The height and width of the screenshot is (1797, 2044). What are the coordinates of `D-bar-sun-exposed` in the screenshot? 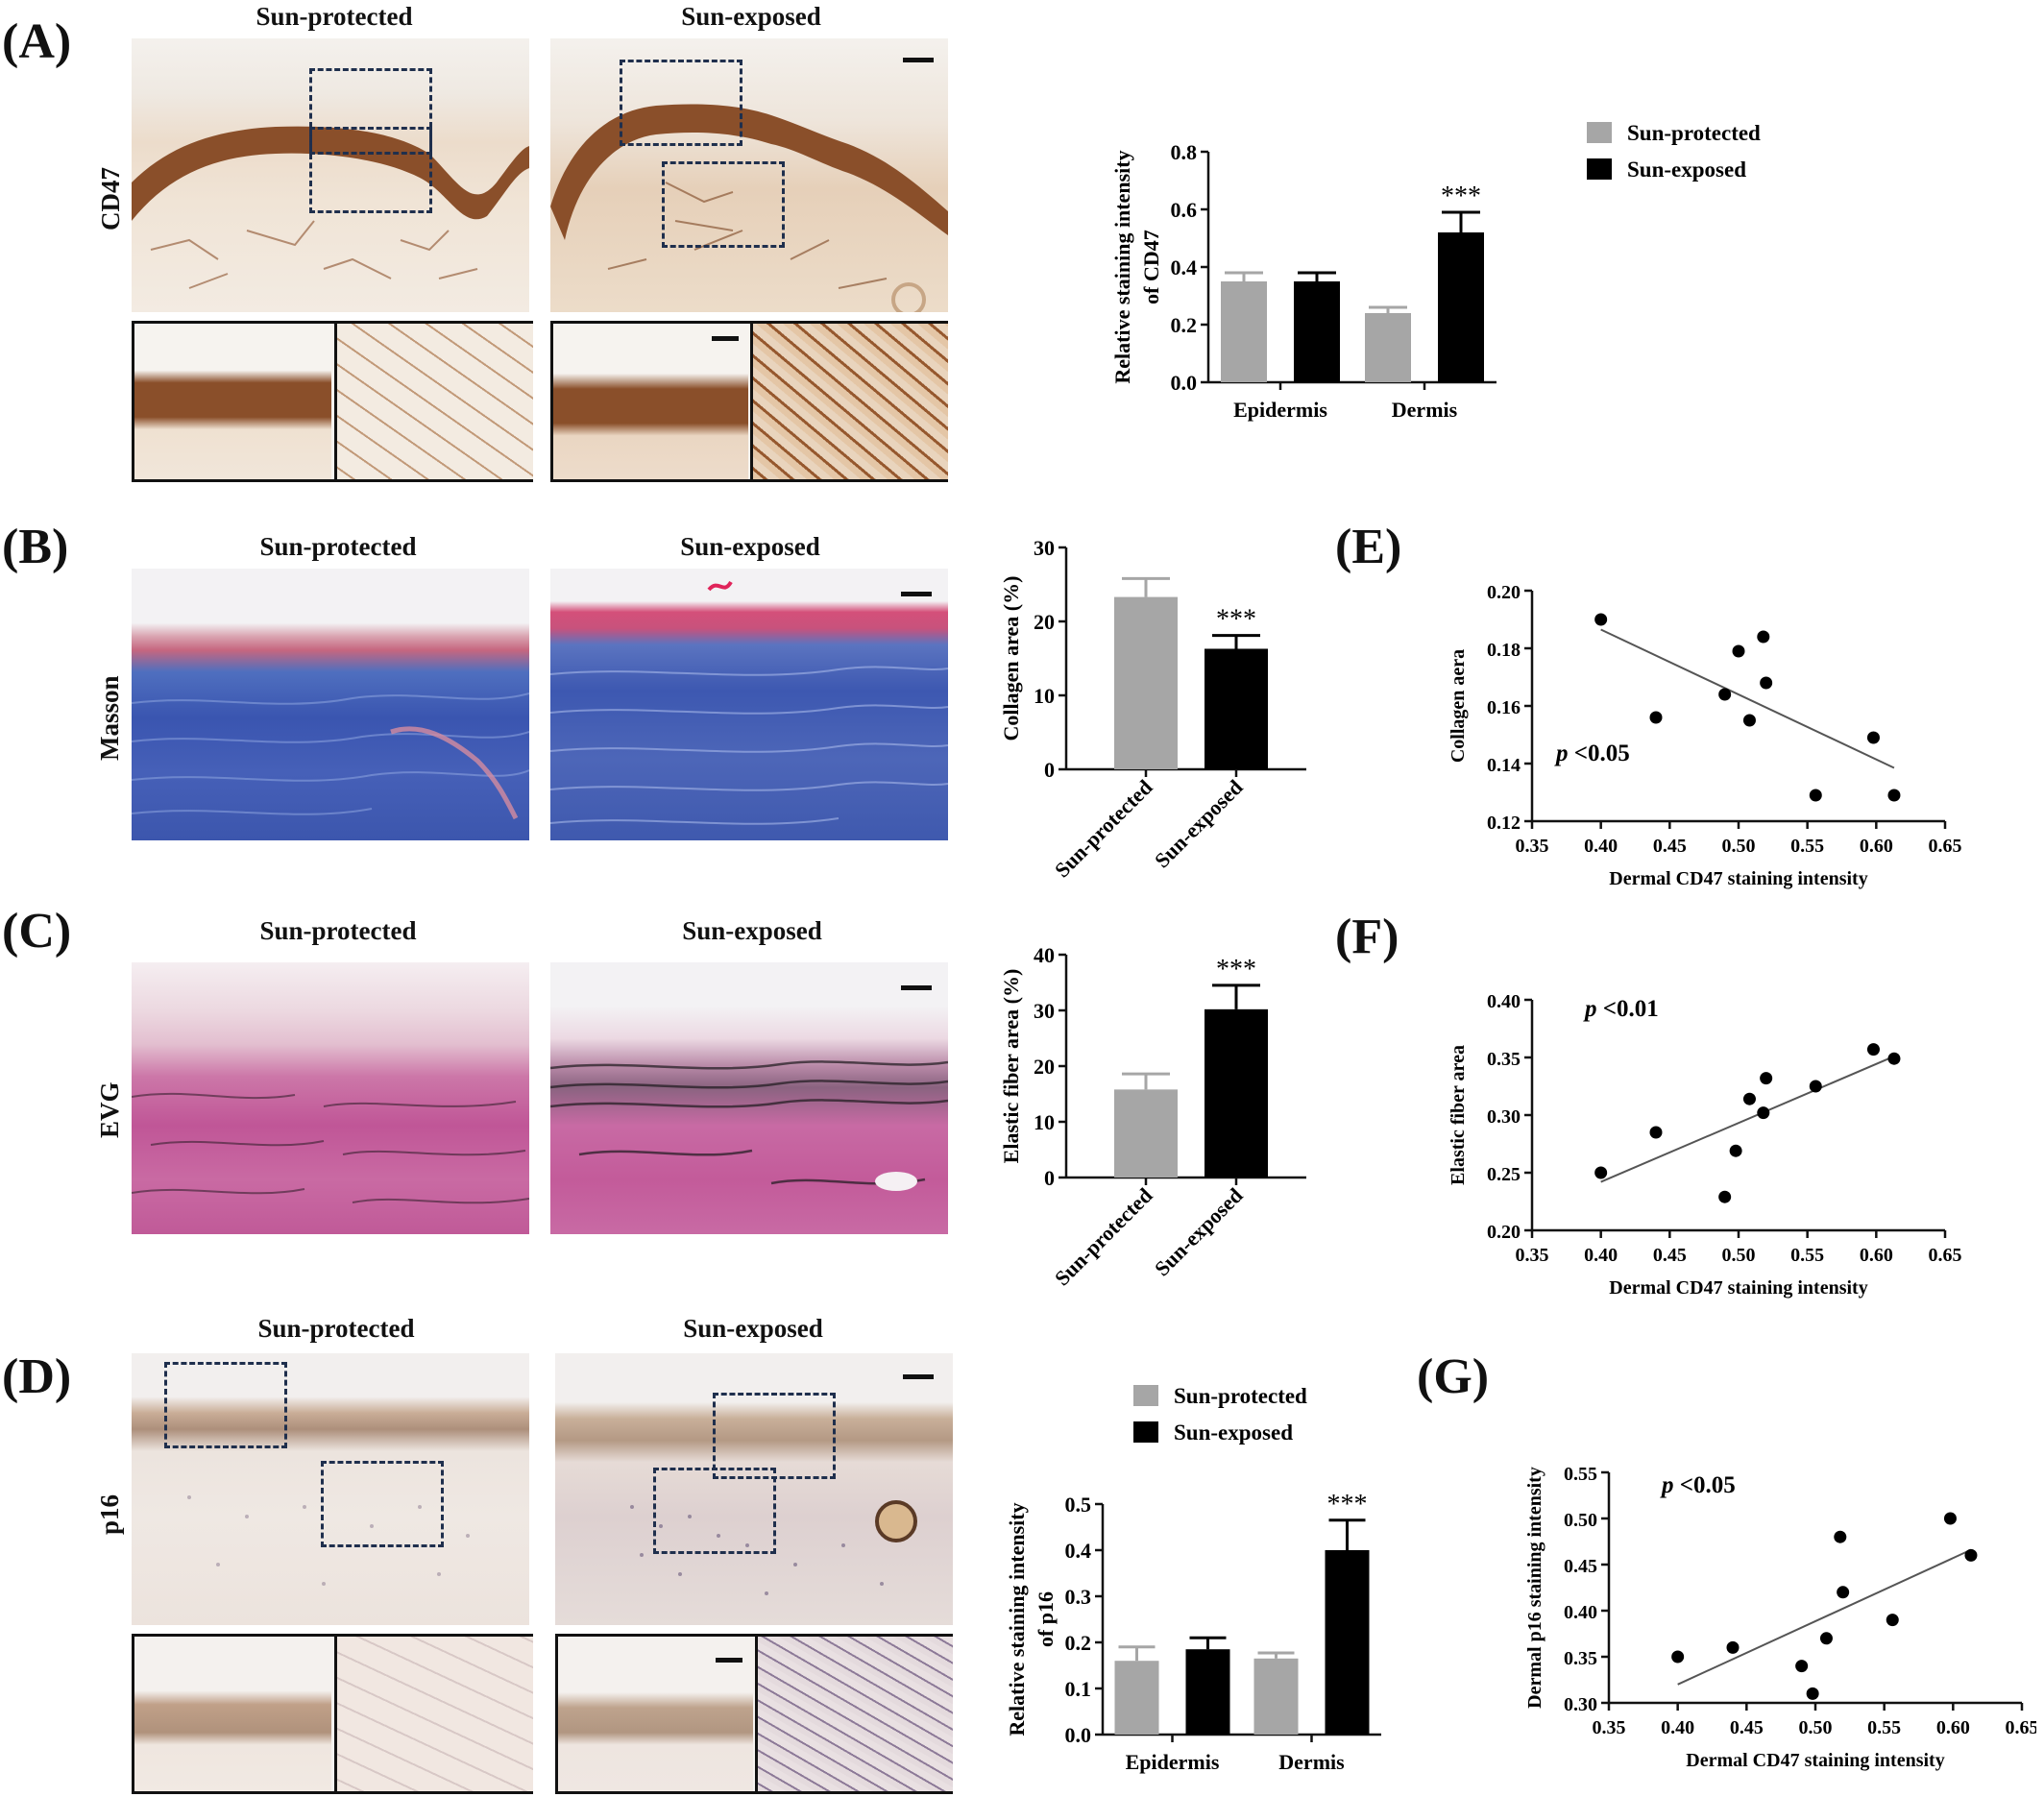 It's located at (1347, 1642).